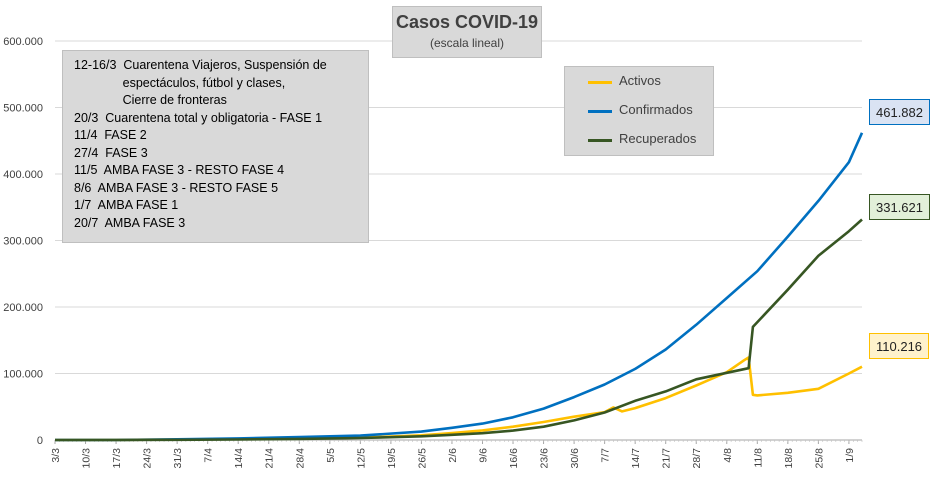 The height and width of the screenshot is (480, 938). What do you see at coordinates (758, 458) in the screenshot?
I see `x-tick-label: 11/8` at bounding box center [758, 458].